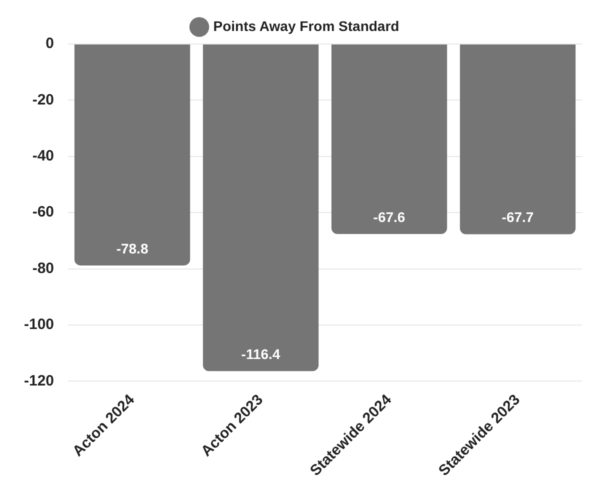 Image resolution: width=592 pixels, height=500 pixels. Describe the element at coordinates (39, 381) in the screenshot. I see `y-tick-label: -120` at that location.